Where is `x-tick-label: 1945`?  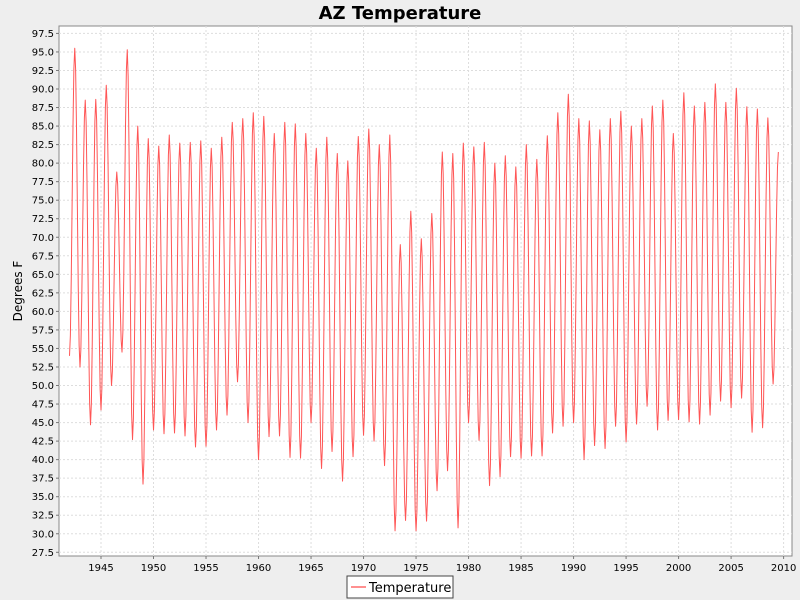
x-tick-label: 1945 is located at coordinates (100, 568).